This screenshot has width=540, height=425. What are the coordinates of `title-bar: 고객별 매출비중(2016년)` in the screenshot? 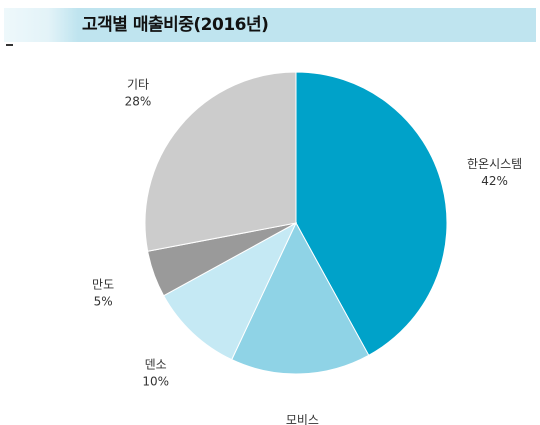 It's located at (270, 25).